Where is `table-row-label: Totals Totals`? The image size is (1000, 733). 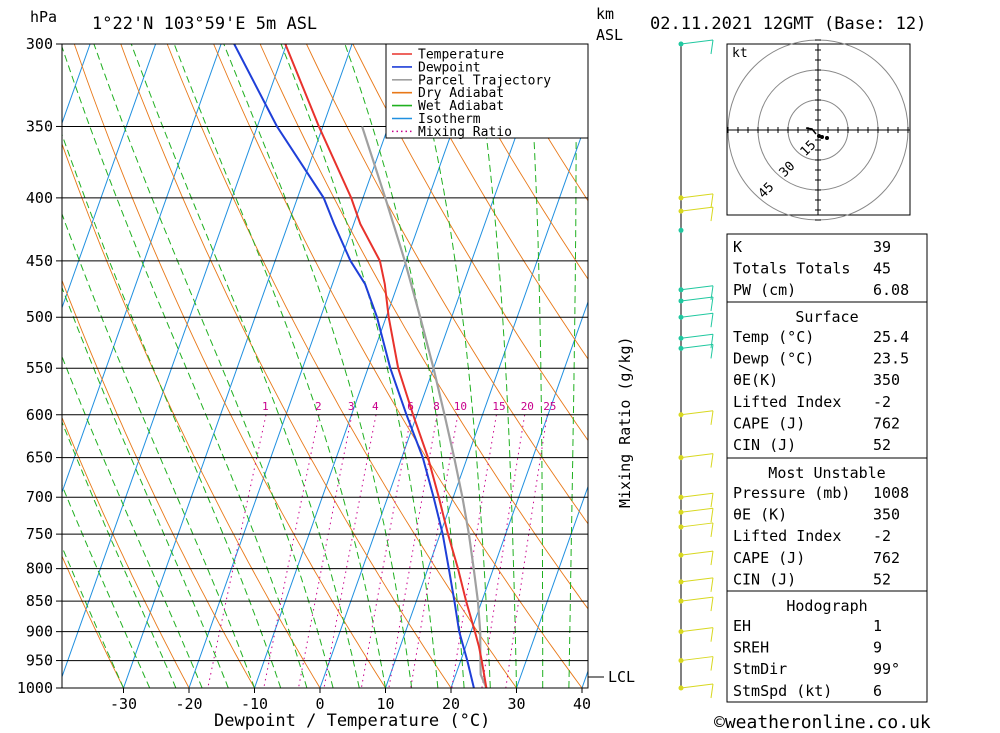
table-row-label: Totals Totals is located at coordinates (791, 269).